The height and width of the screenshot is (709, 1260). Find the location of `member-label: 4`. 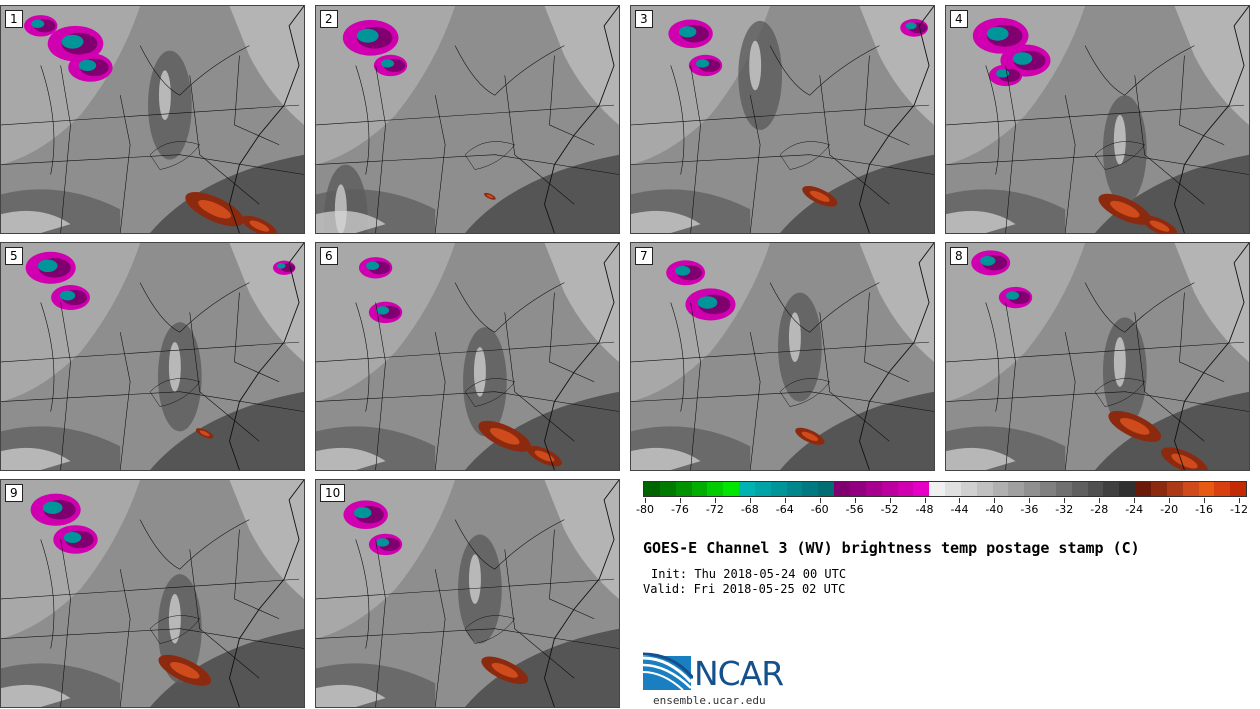

member-label: 4 is located at coordinates (959, 19).